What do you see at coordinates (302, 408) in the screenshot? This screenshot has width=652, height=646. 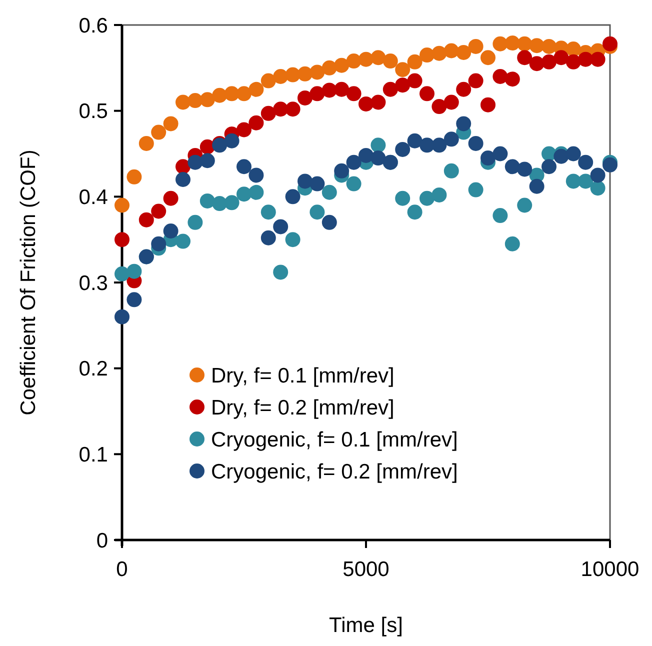 I see `legend-label: Dry, f= 0.2 [mm/rev]` at bounding box center [302, 408].